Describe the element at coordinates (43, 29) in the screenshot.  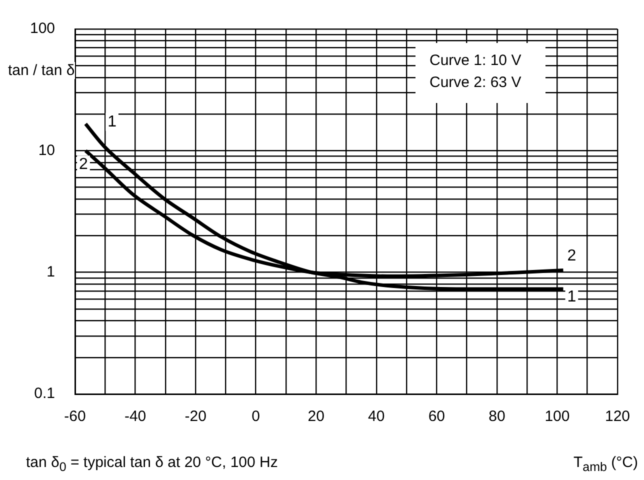
I see `y-tick-label: 100` at that location.